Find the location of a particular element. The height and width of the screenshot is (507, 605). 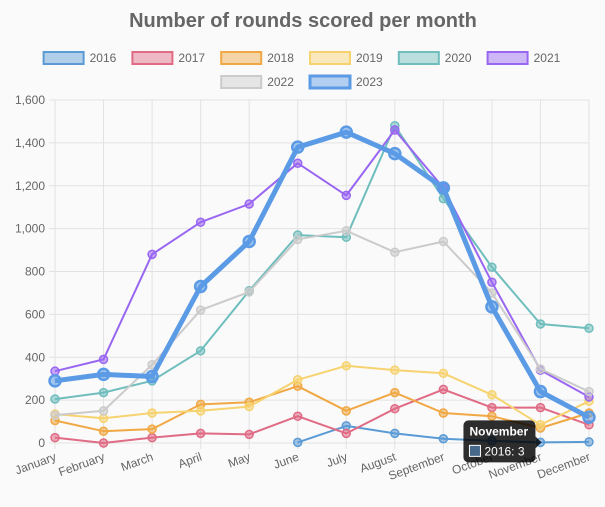

point-2019-march is located at coordinates (152, 413).